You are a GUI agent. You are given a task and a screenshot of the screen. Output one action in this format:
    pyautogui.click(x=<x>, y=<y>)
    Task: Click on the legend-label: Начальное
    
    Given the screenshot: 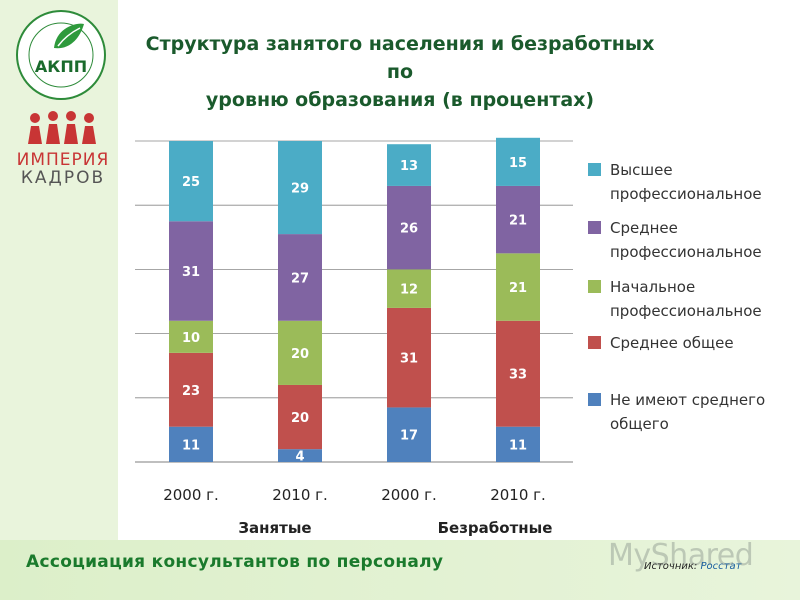 What is the action you would take?
    pyautogui.click(x=652, y=287)
    